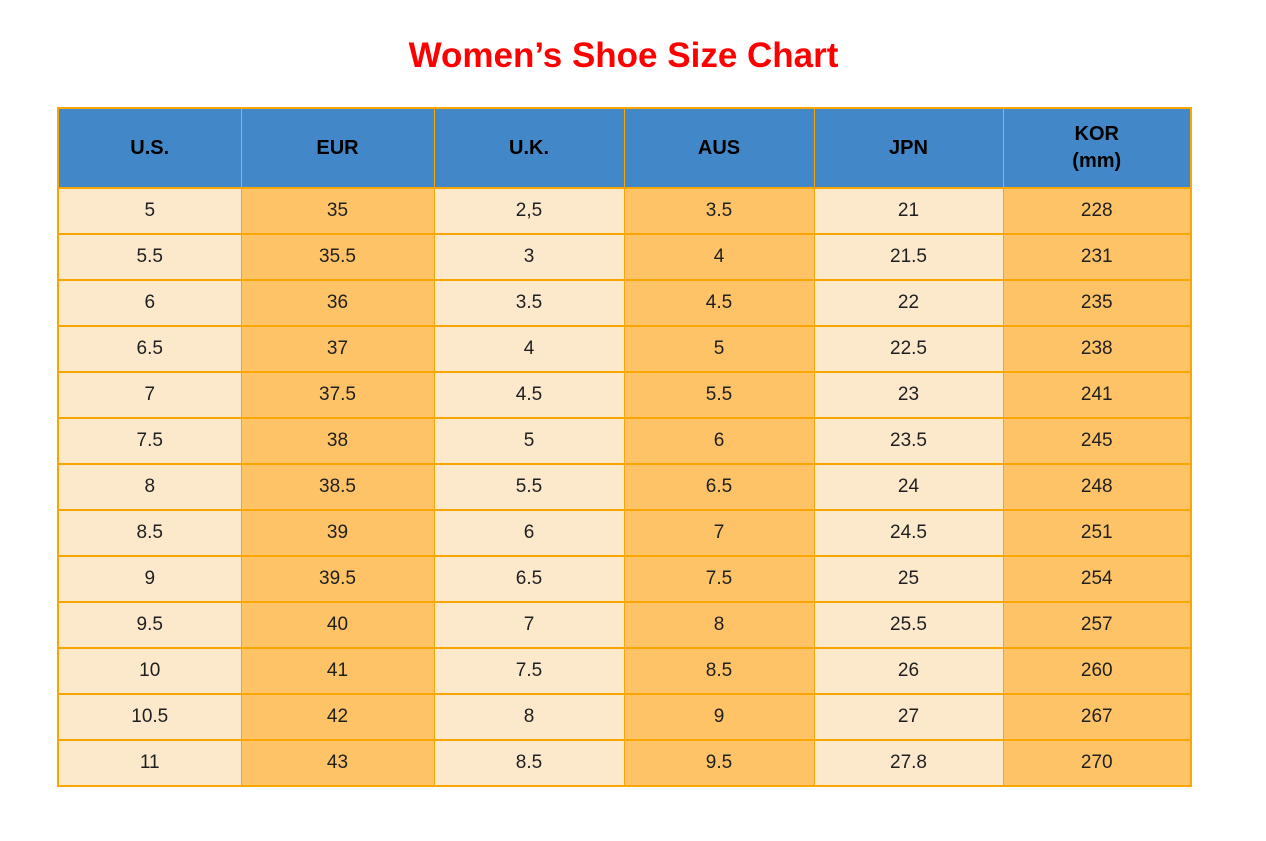 Image resolution: width=1266 pixels, height=841 pixels. I want to click on column-header-label: AUS, so click(719, 147).